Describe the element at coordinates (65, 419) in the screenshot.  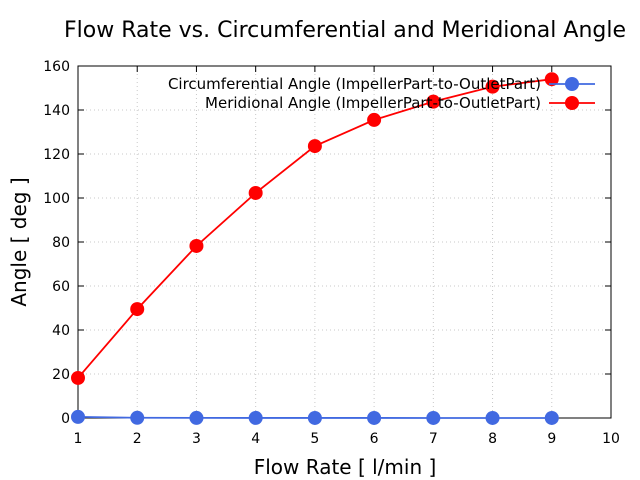
I see `y-tick-label: 0` at that location.